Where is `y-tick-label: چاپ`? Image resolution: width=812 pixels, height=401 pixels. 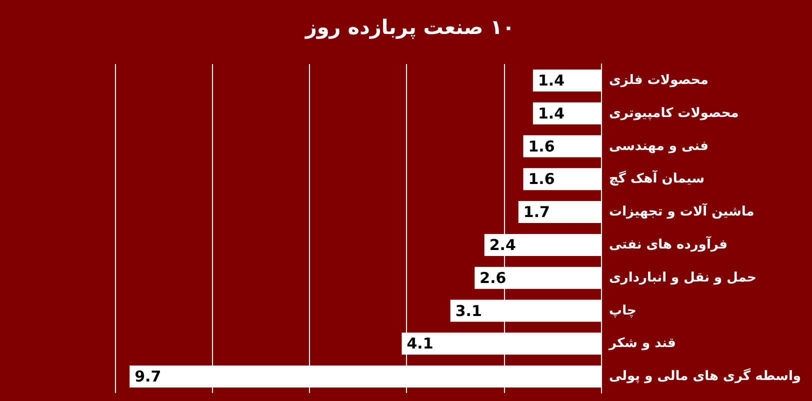 y-tick-label: چاپ is located at coordinates (622, 310).